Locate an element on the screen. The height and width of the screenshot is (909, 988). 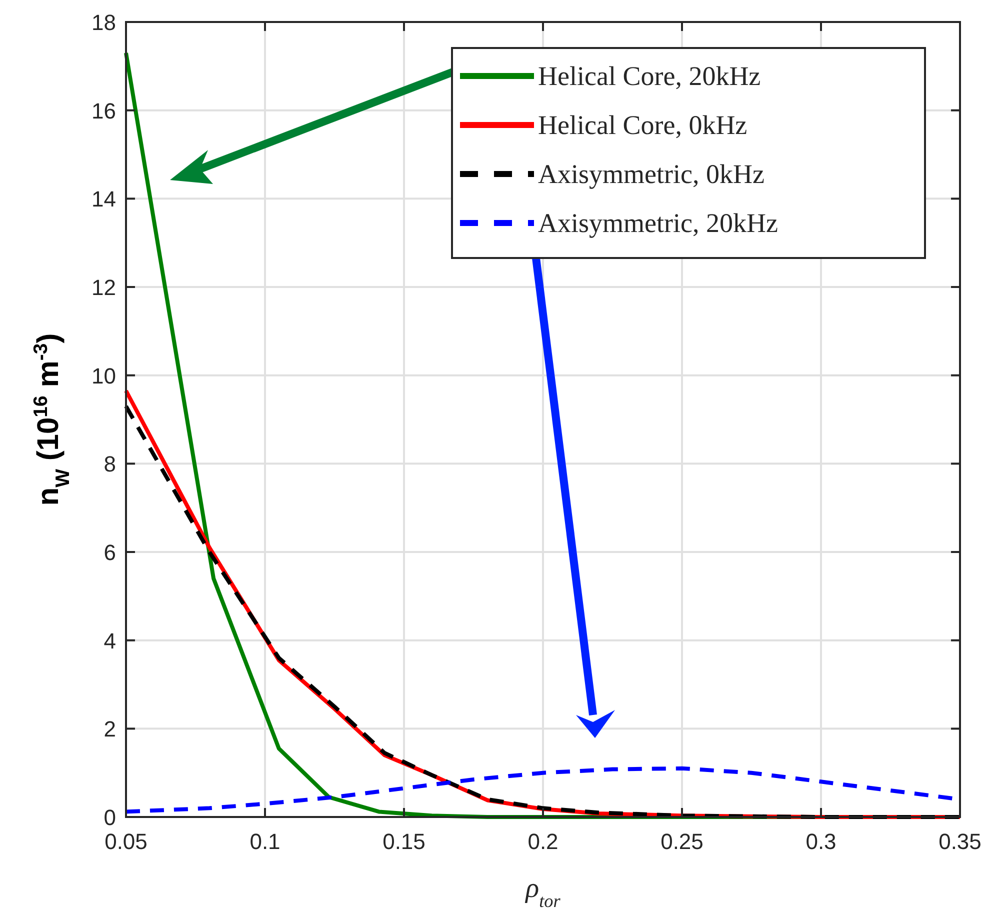
x-axis-title: ρ$_{tor}$ is located at coordinates (543, 891).